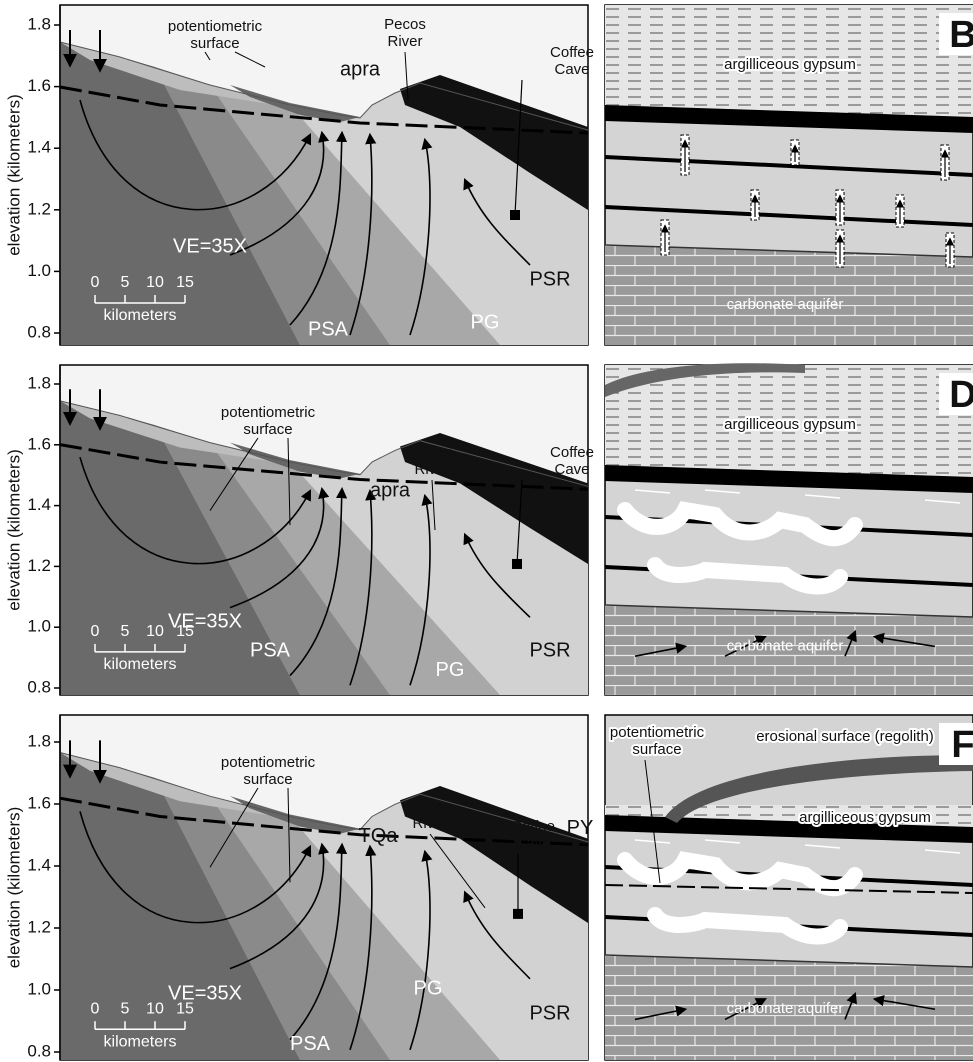  I want to click on detail-panel: argilliceous gypsum carbonate aquifer B, so click(788, 175).